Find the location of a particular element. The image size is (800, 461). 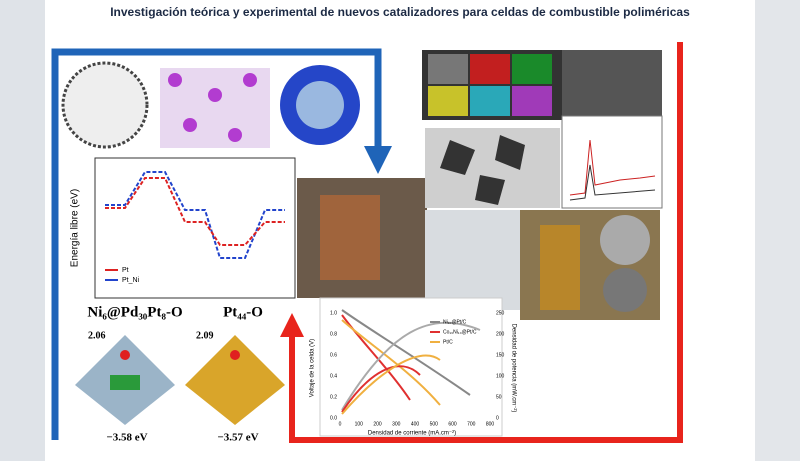

legend-label: Ni₁₀@Pt/C is located at coordinates (455, 322).